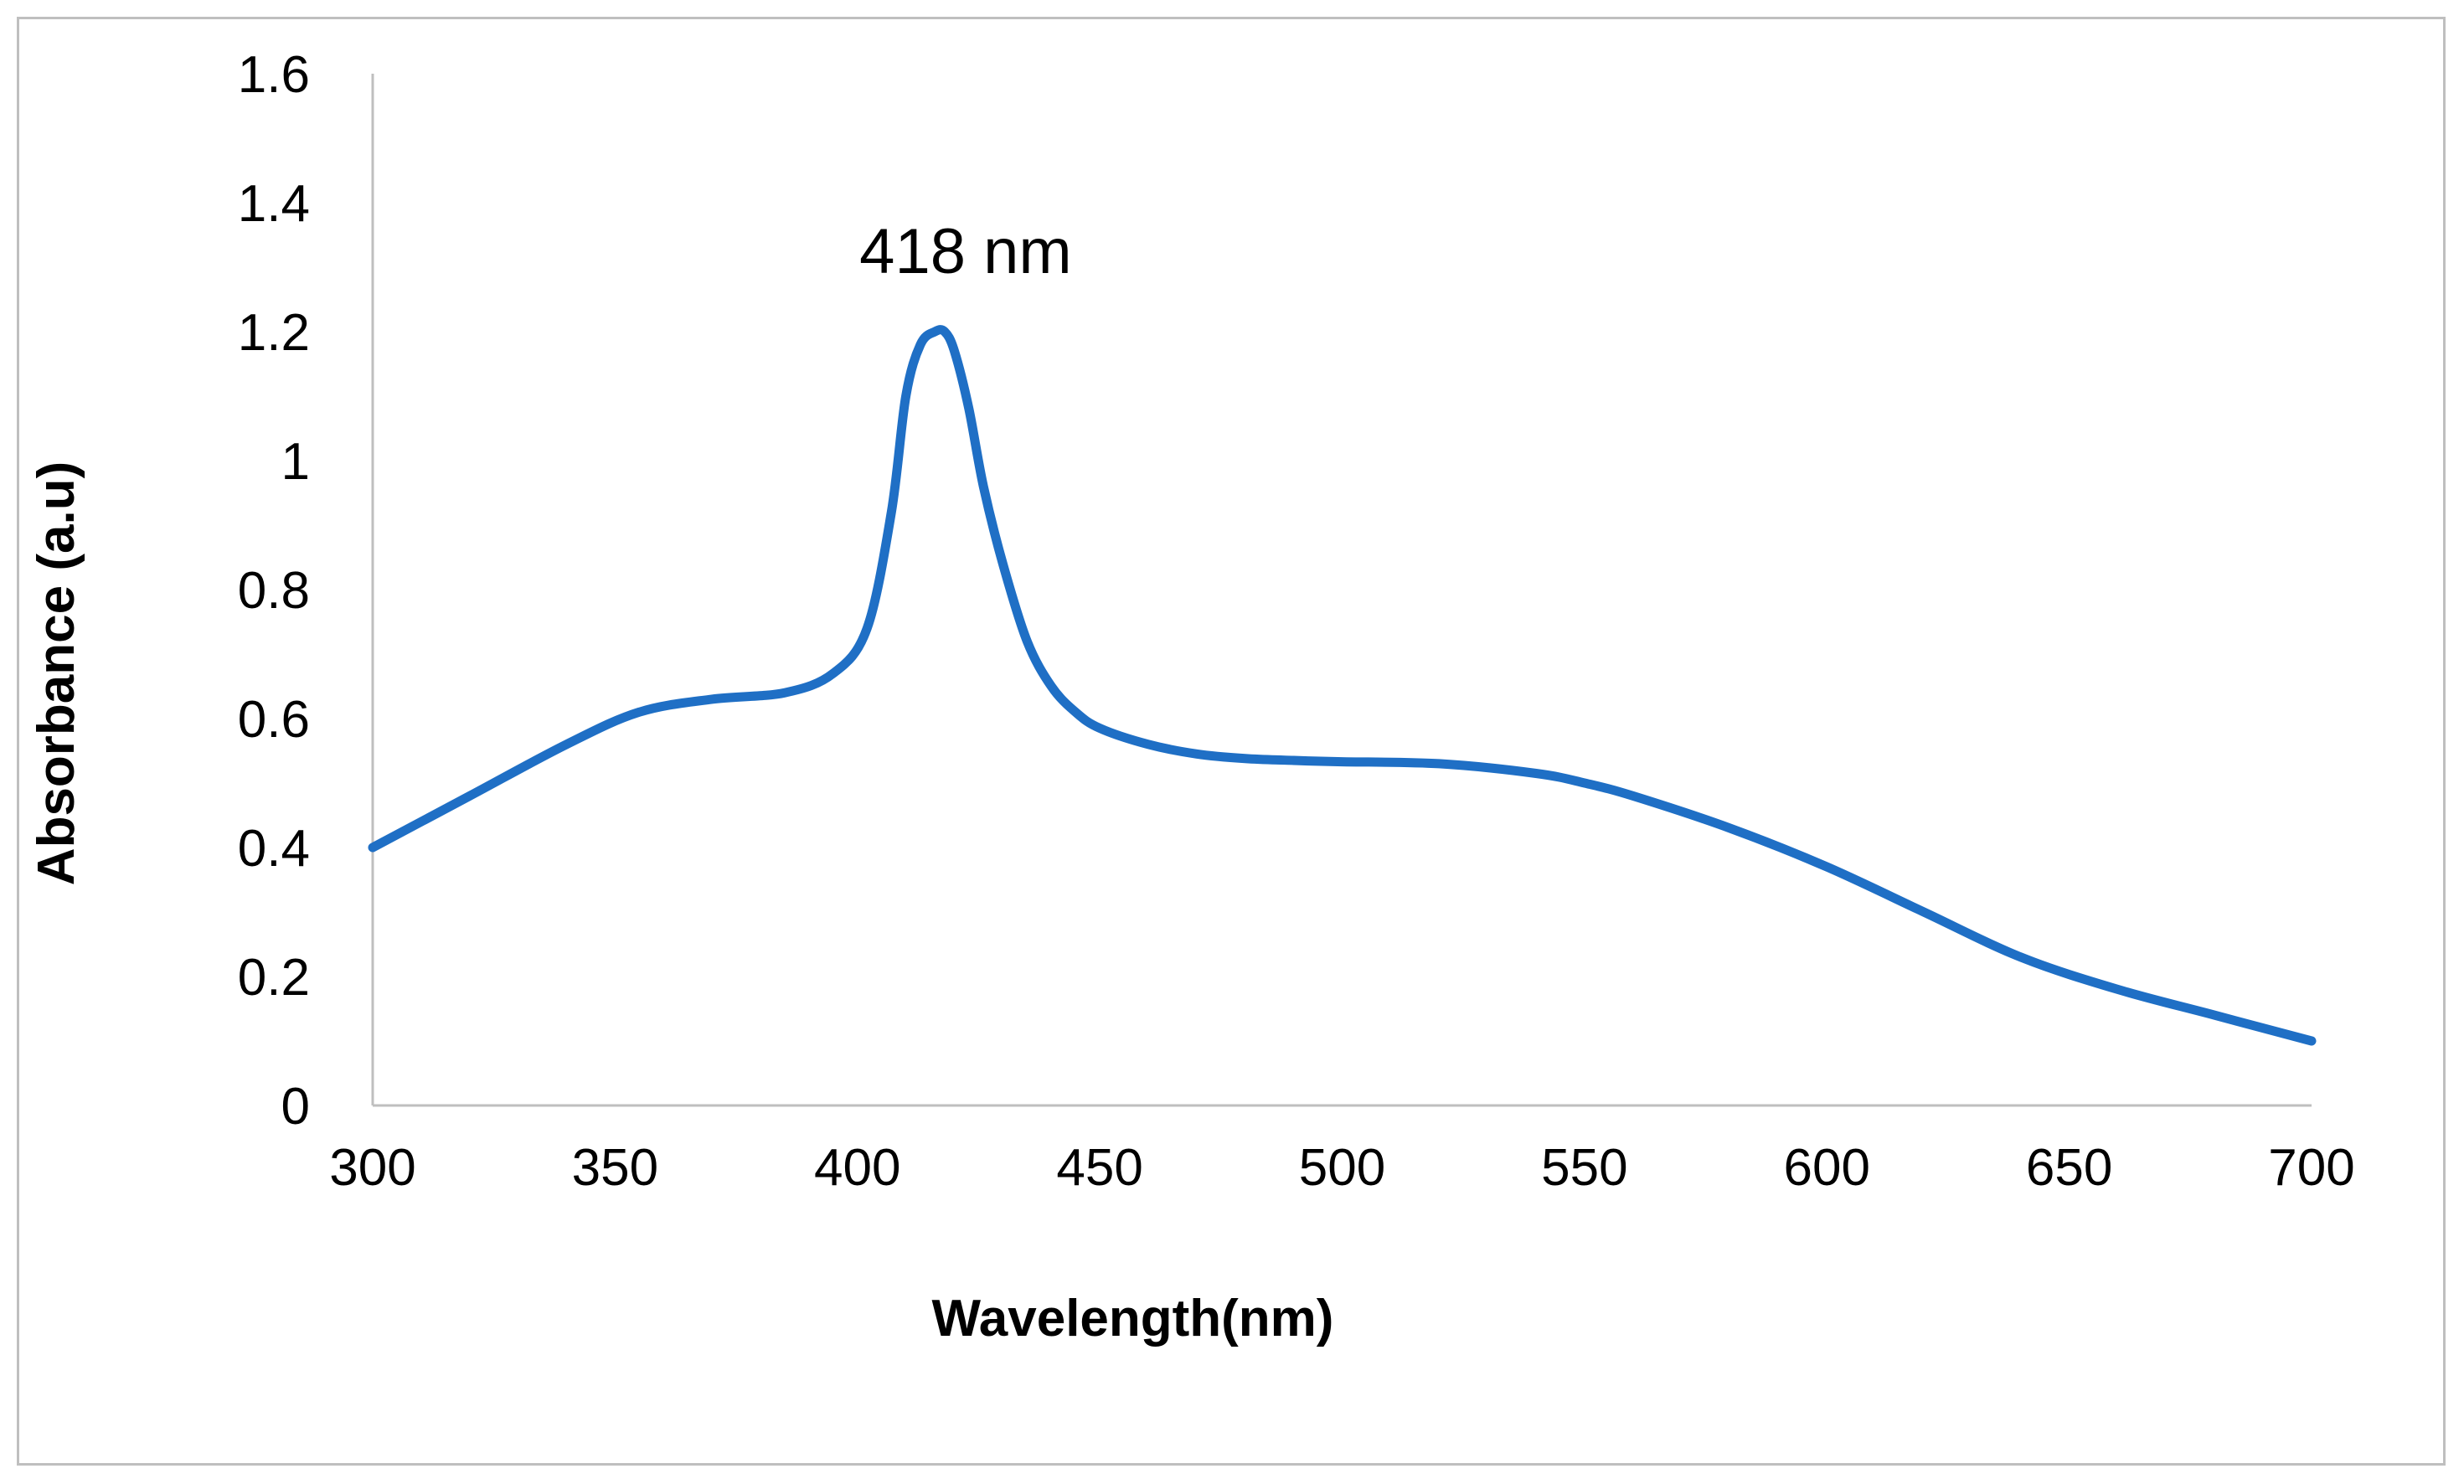 This screenshot has height=1484, width=2464. I want to click on y-tick-label: 0.4, so click(274, 849).